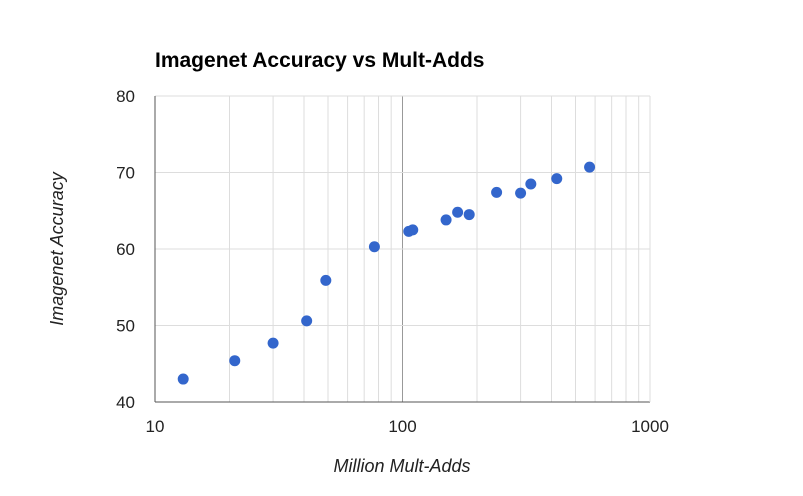  I want to click on x-tick-label: 10, so click(155, 426).